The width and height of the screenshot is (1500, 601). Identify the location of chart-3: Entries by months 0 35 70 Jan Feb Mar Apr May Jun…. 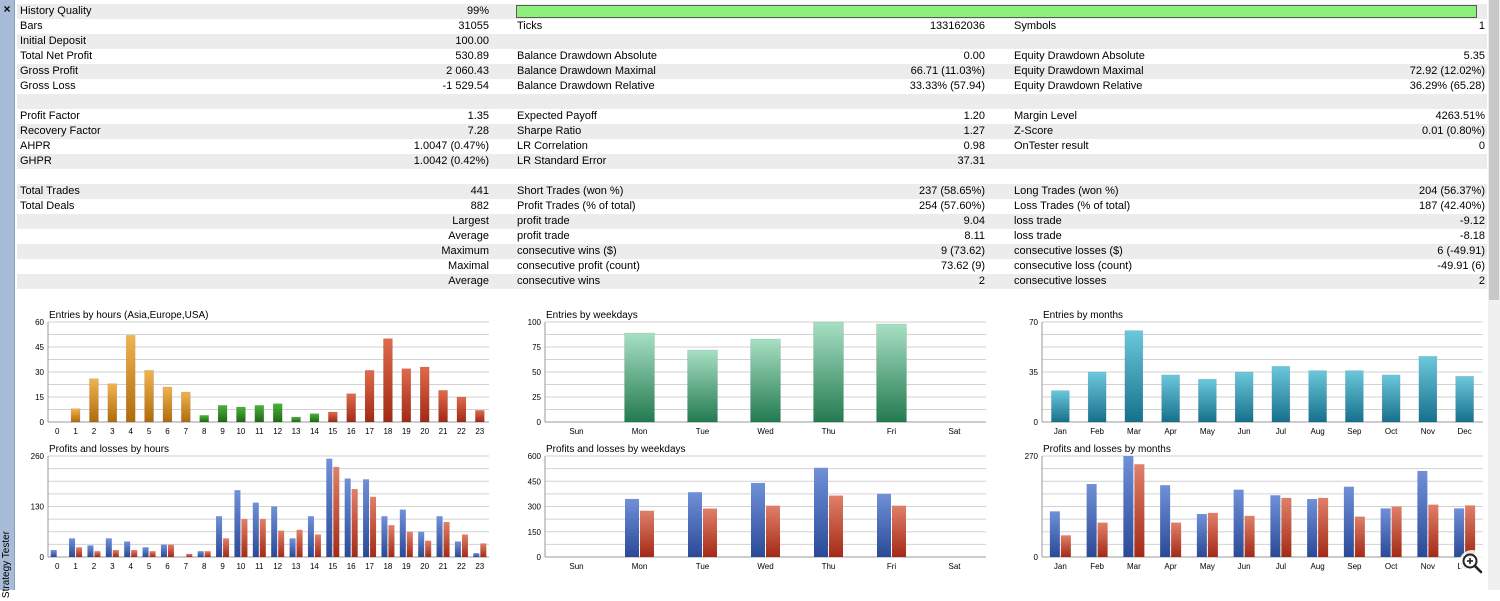
(1256, 373).